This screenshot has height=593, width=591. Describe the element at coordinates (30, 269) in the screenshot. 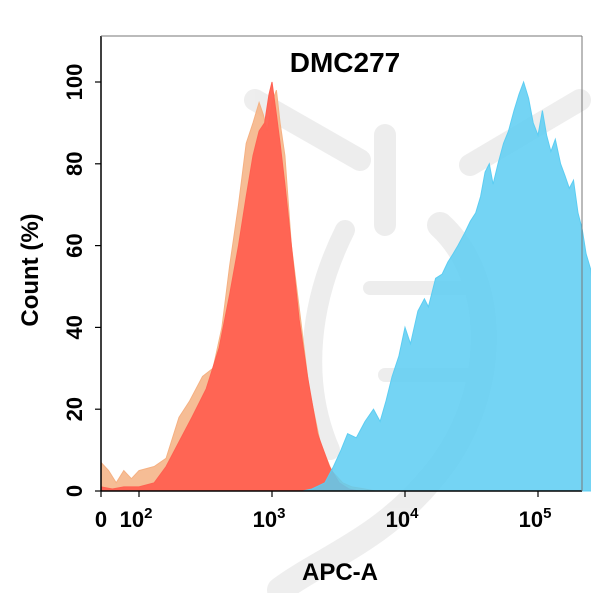

I see `y-axis-label: Count (%)` at that location.